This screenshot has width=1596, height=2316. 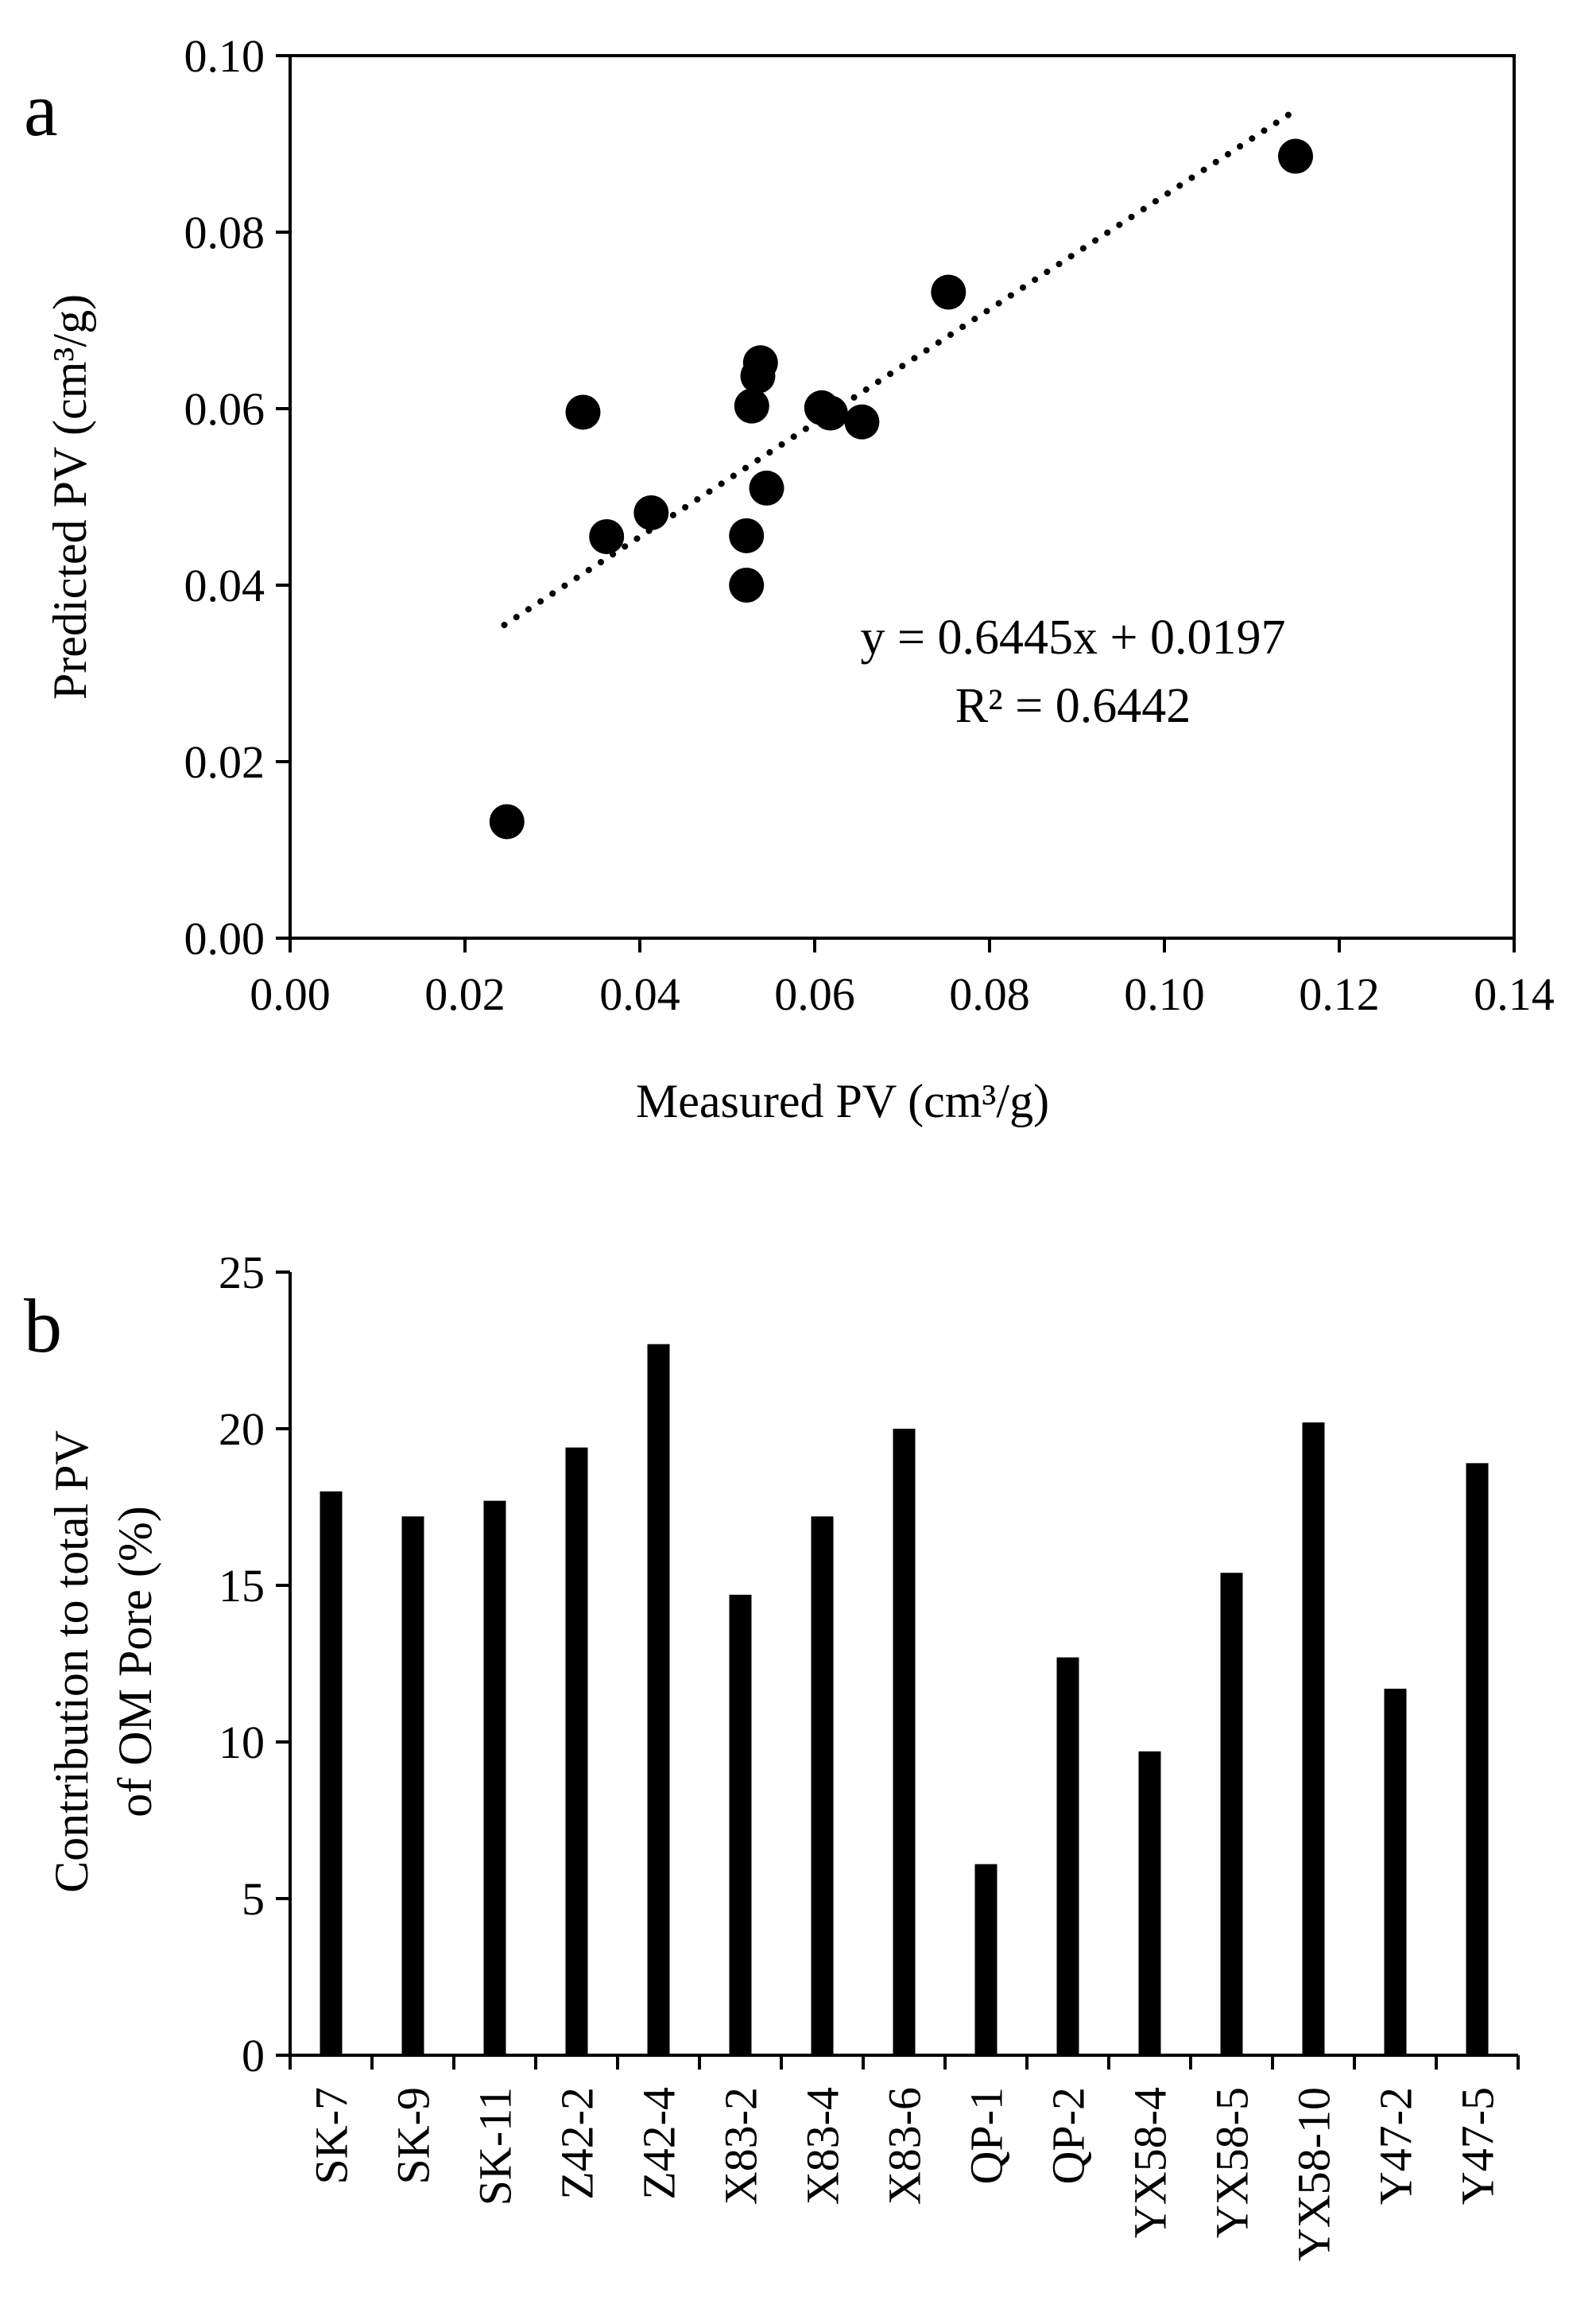 I want to click on x-category-label: QP-1, so click(x=987, y=2135).